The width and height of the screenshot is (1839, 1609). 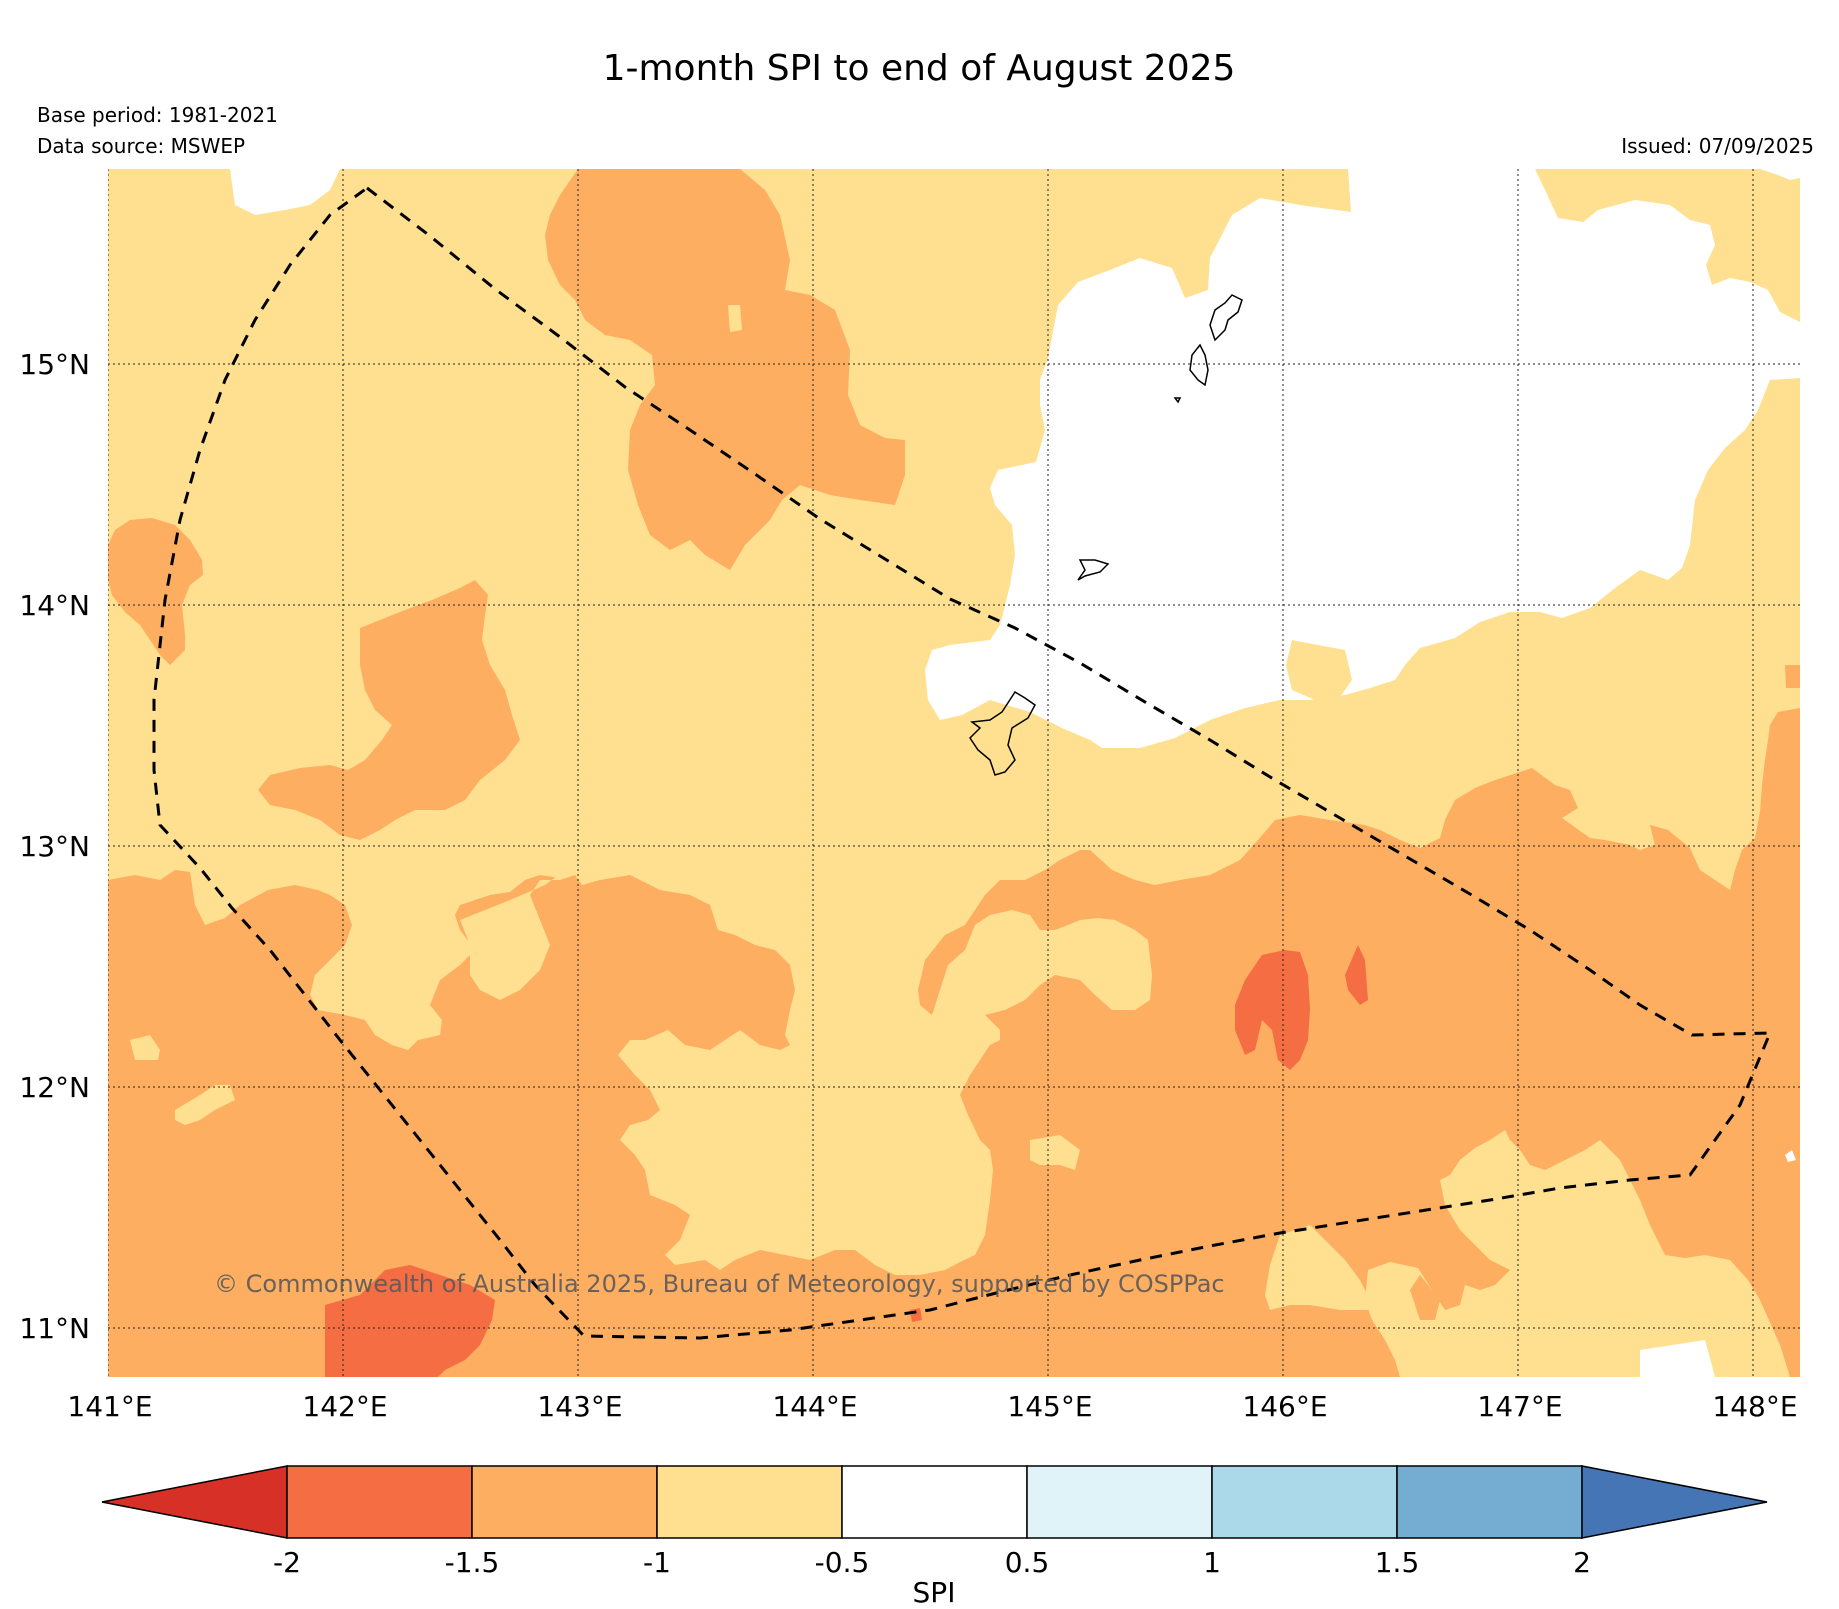 What do you see at coordinates (1106, 535) in the screenshot?
I see `coastlines` at bounding box center [1106, 535].